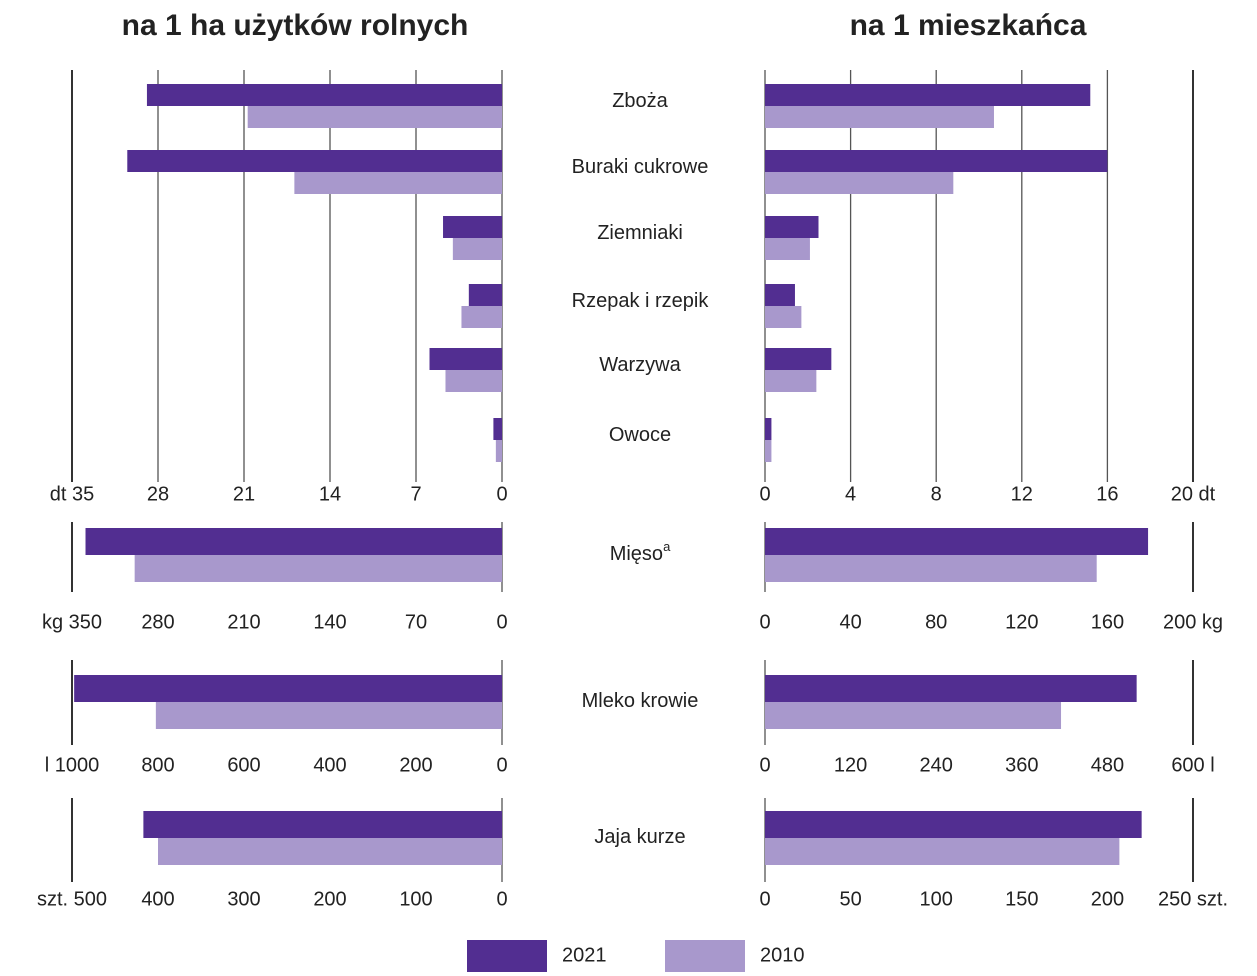 The height and width of the screenshot is (976, 1257). Describe the element at coordinates (636, 554) in the screenshot. I see `category-name: Mięso` at that location.